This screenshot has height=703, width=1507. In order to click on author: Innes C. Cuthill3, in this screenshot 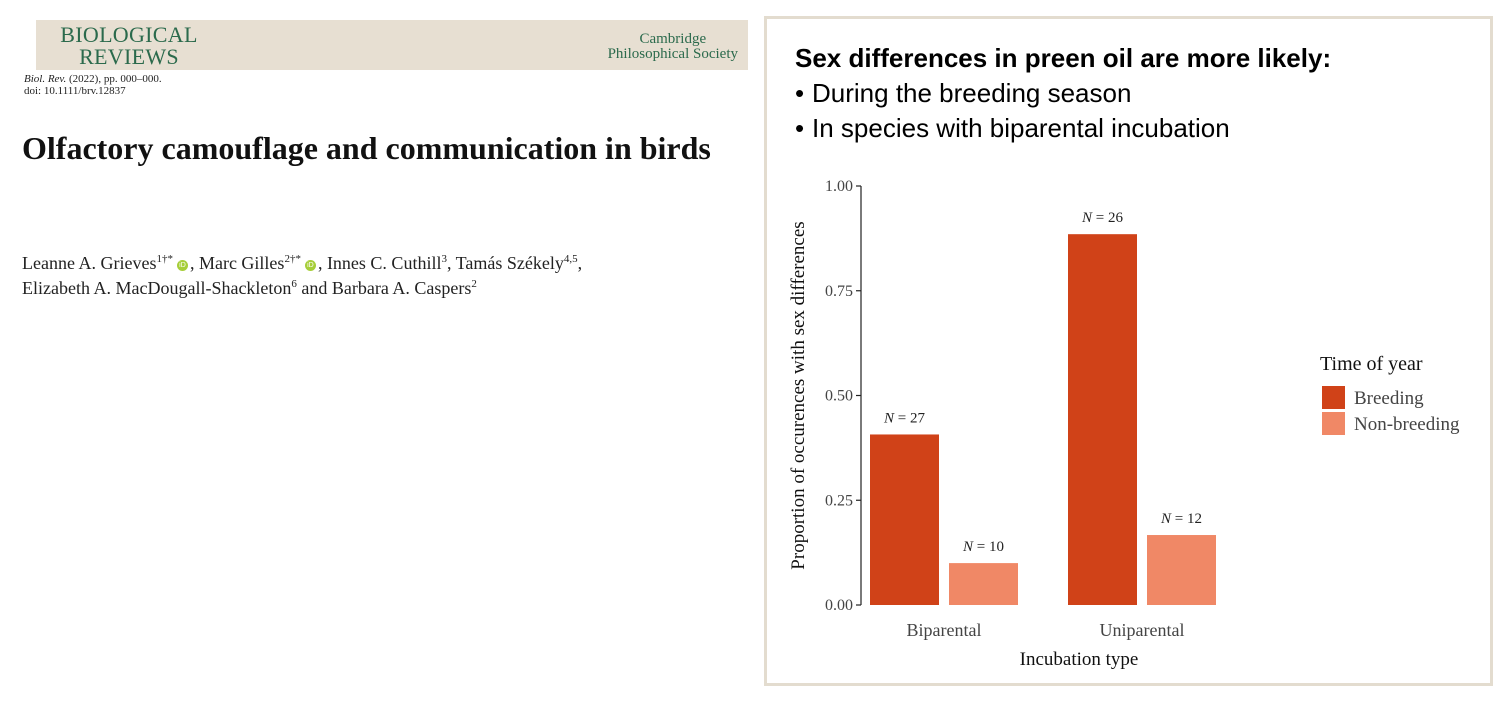, I will do `click(391, 263)`.